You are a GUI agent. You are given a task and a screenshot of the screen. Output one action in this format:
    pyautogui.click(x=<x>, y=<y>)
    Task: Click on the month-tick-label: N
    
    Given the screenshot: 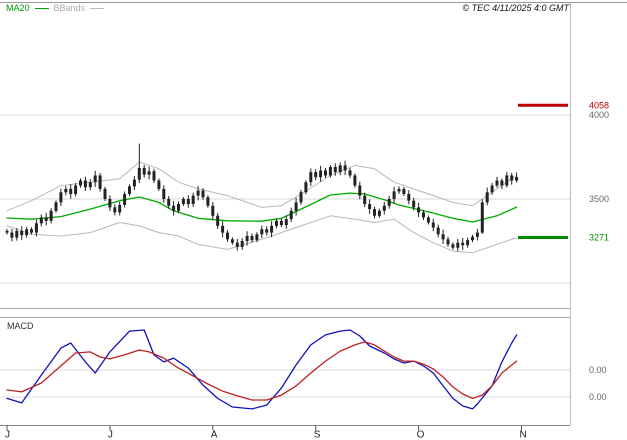 What is the action you would take?
    pyautogui.click(x=523, y=435)
    